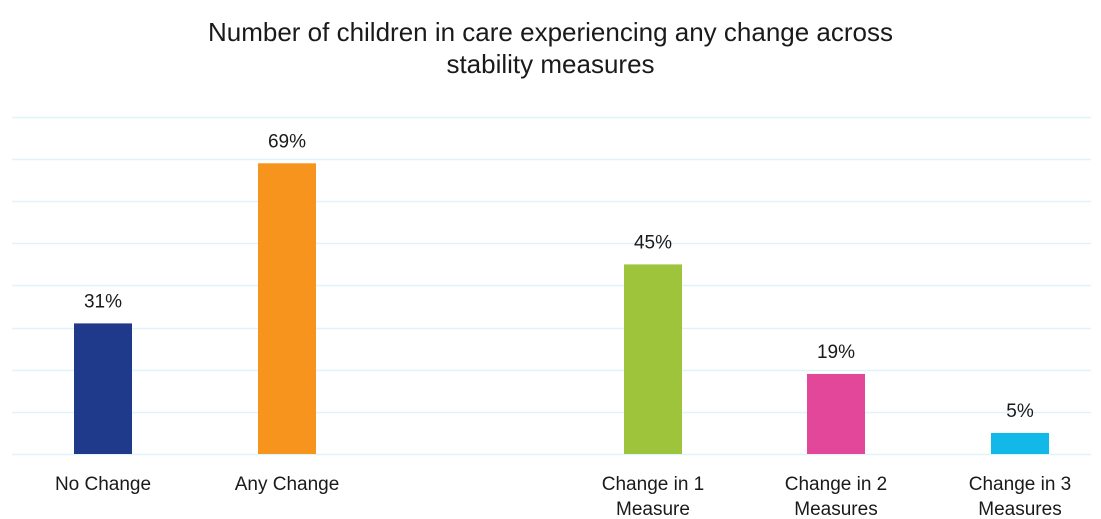  I want to click on category-label: Change in 3, so click(1020, 484).